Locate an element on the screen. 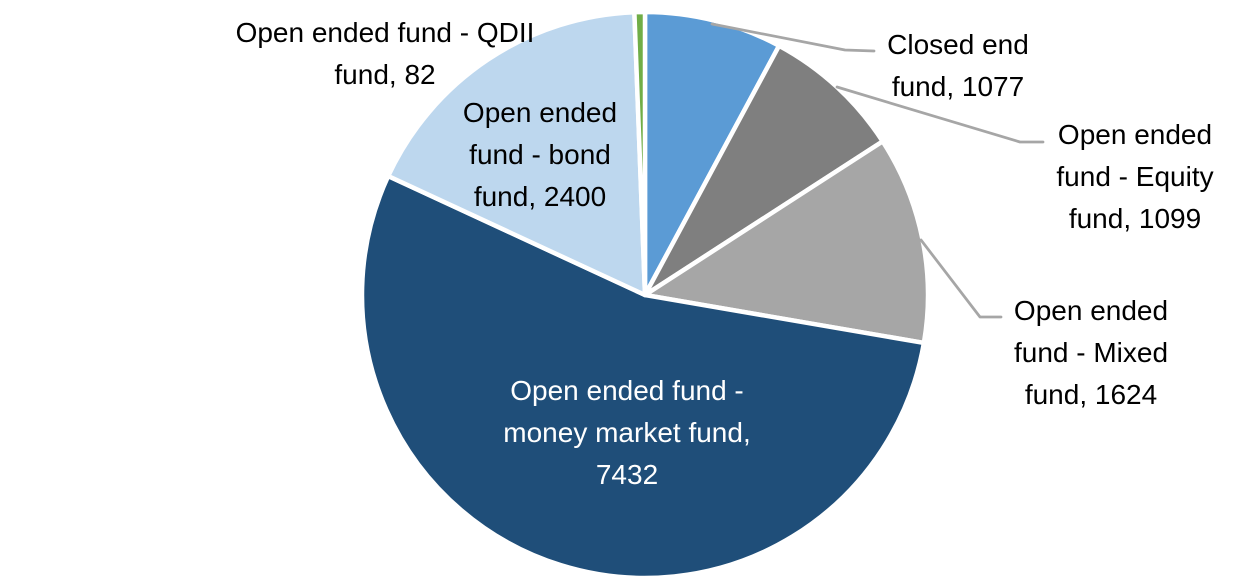 This screenshot has height=584, width=1250. data-label-qdii-fund: Open ended fund - QDII fund, 82 is located at coordinates (385, 54).